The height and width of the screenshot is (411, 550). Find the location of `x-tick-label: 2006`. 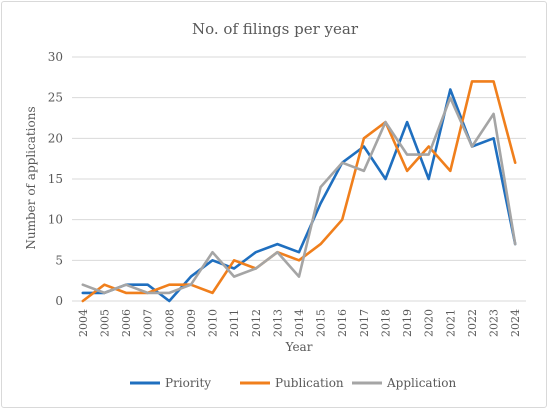

x-tick-label: 2006 is located at coordinates (126, 323).